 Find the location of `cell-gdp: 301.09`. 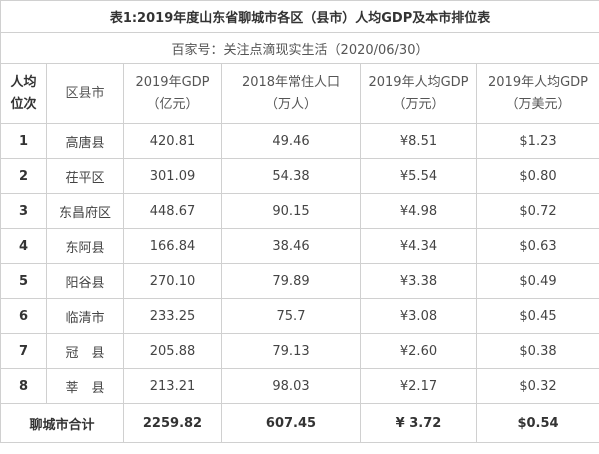

cell-gdp: 301.09 is located at coordinates (172, 176).